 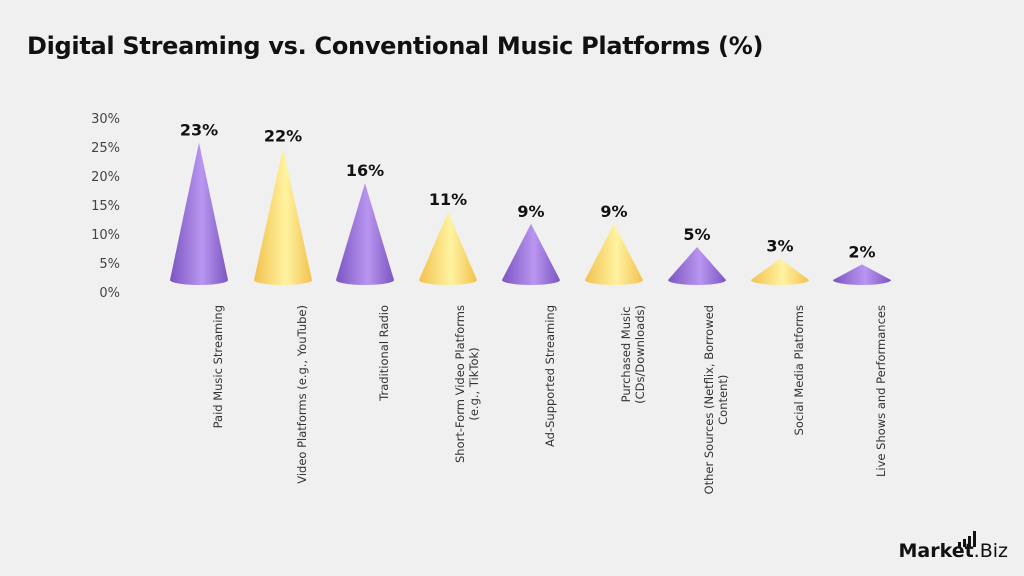 What do you see at coordinates (626, 354) in the screenshot?
I see `x-label-line: Purchased Music` at bounding box center [626, 354].